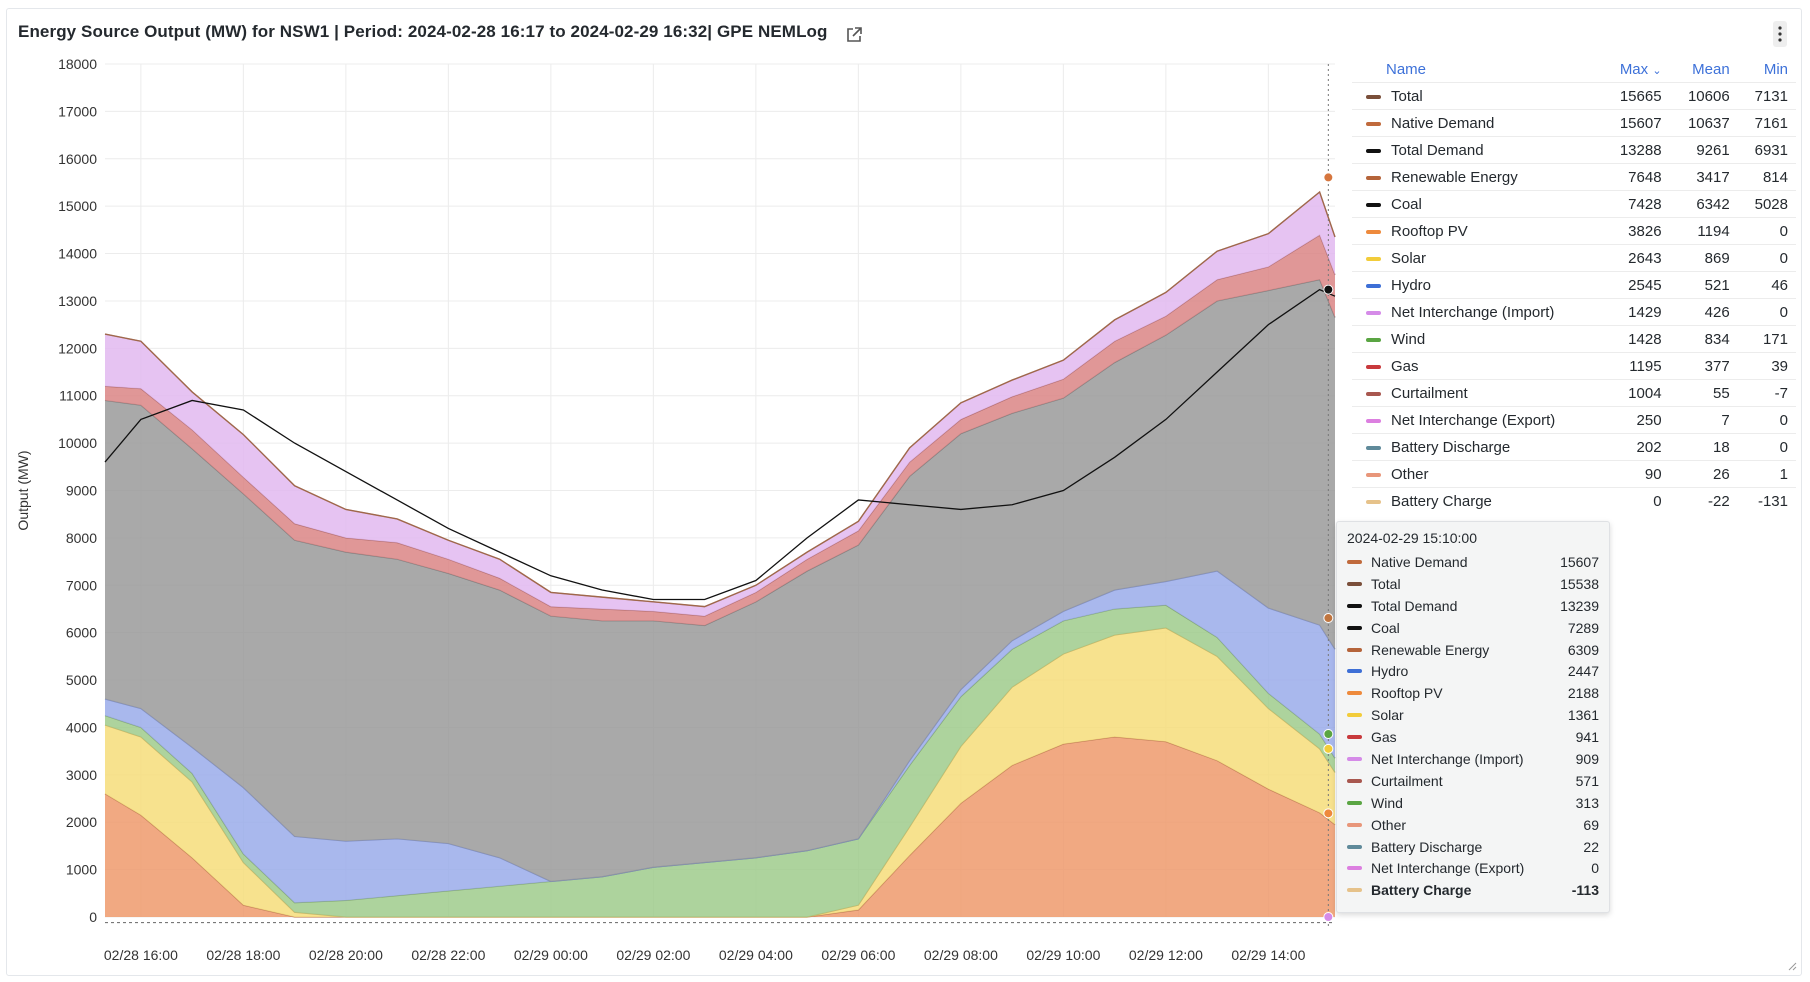  Describe the element at coordinates (23, 490) in the screenshot. I see `y-axis-label: Output (MW)` at that location.